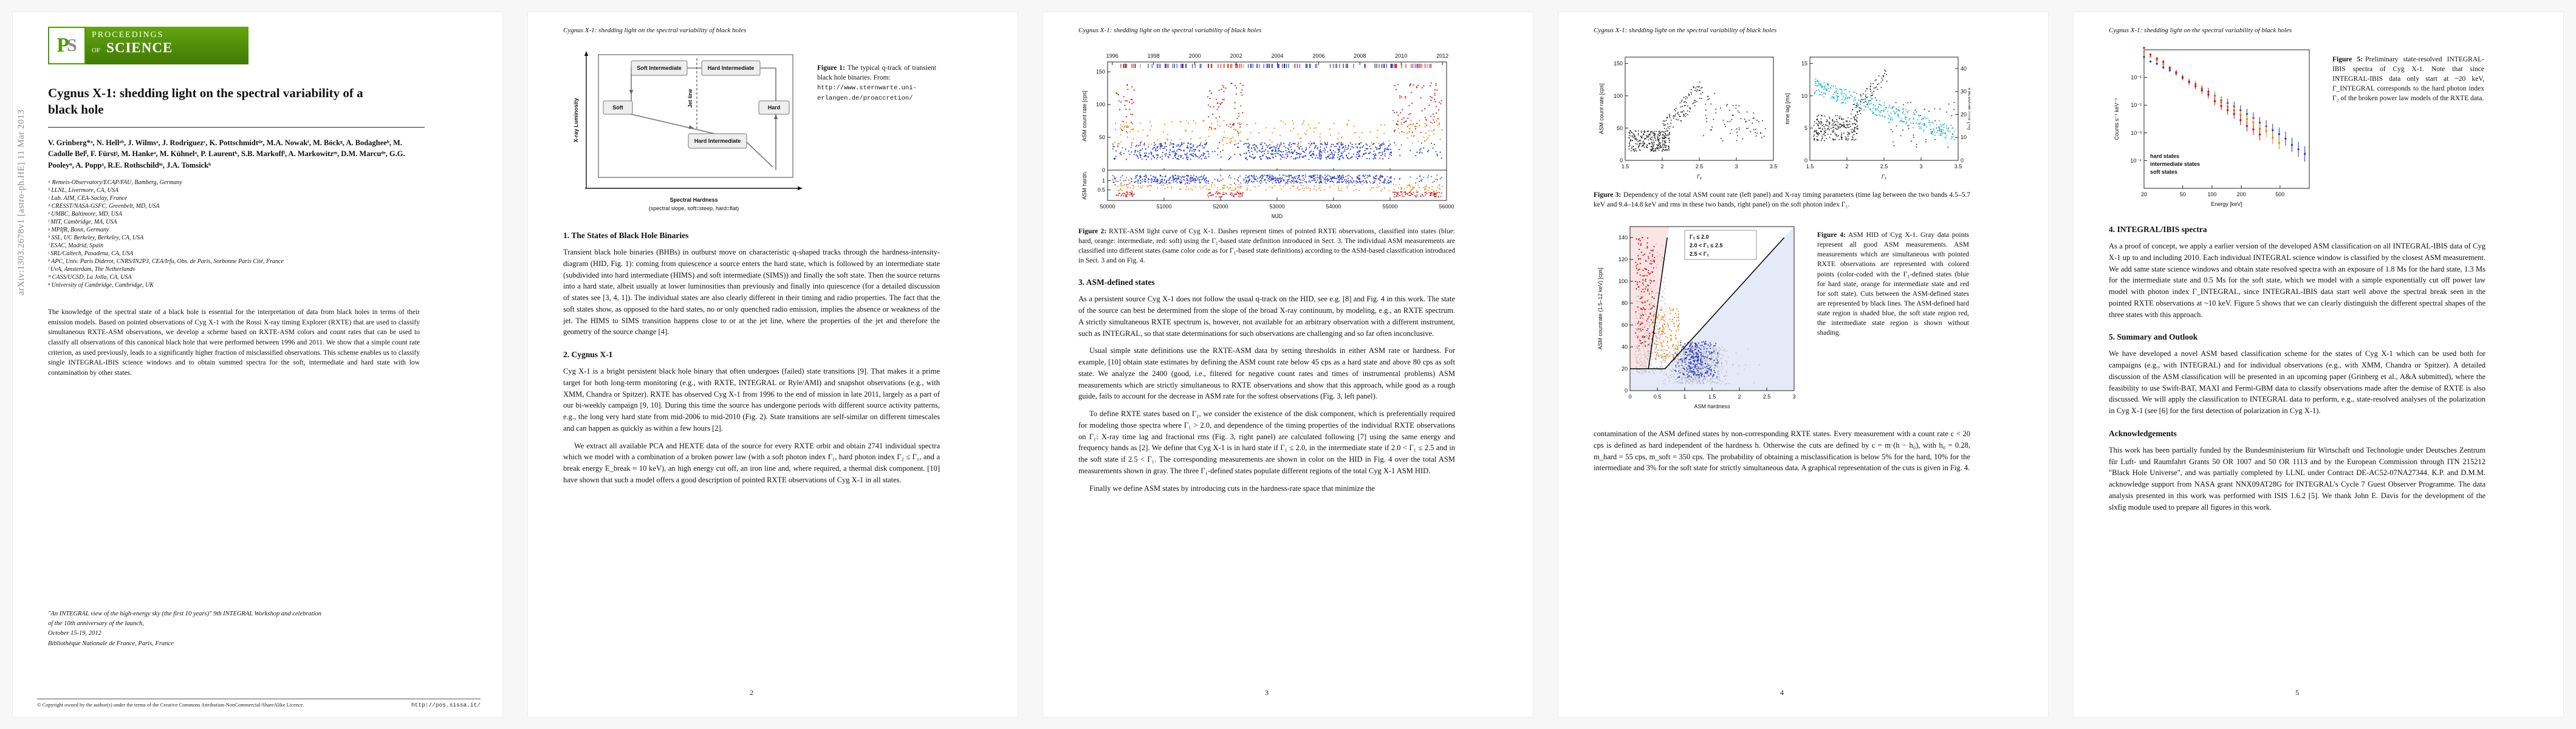 This screenshot has width=2576, height=729. I want to click on svg-text: Spectral Hardness, so click(694, 200).